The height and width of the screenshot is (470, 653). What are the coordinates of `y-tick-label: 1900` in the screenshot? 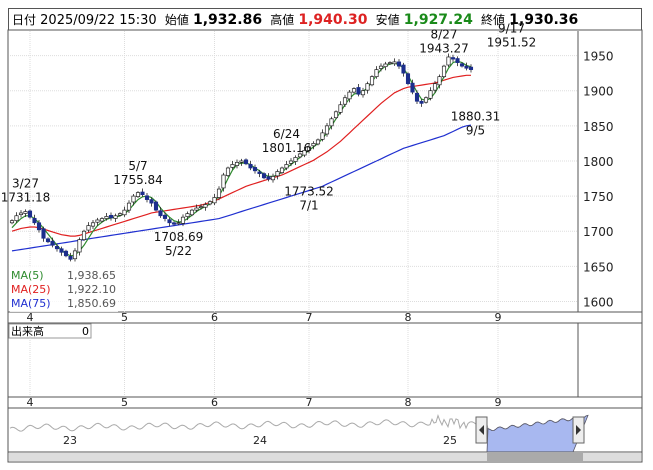 It's located at (598, 92).